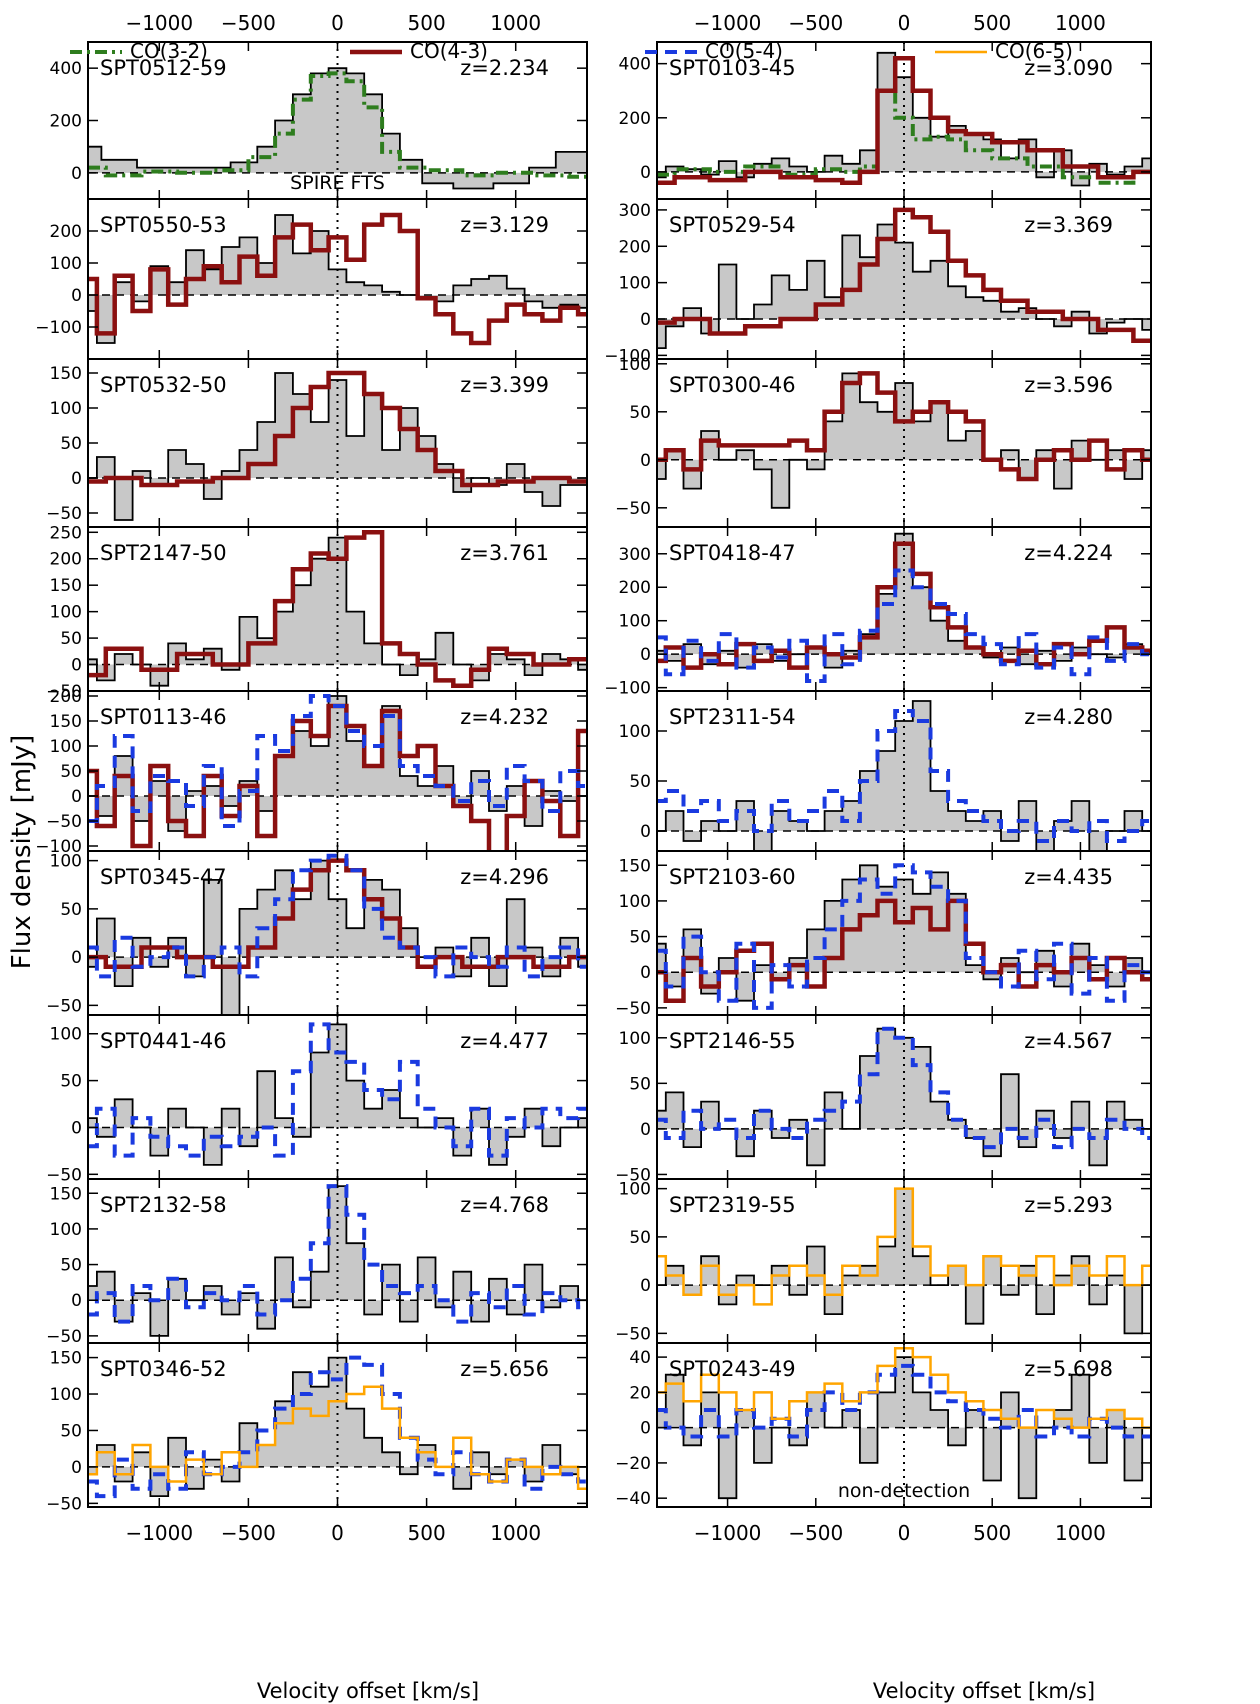  I want to click on panel-spt2132-58: −50 0 50 100 150 SPT2132-58 z=4.768, so click(317, 1262).